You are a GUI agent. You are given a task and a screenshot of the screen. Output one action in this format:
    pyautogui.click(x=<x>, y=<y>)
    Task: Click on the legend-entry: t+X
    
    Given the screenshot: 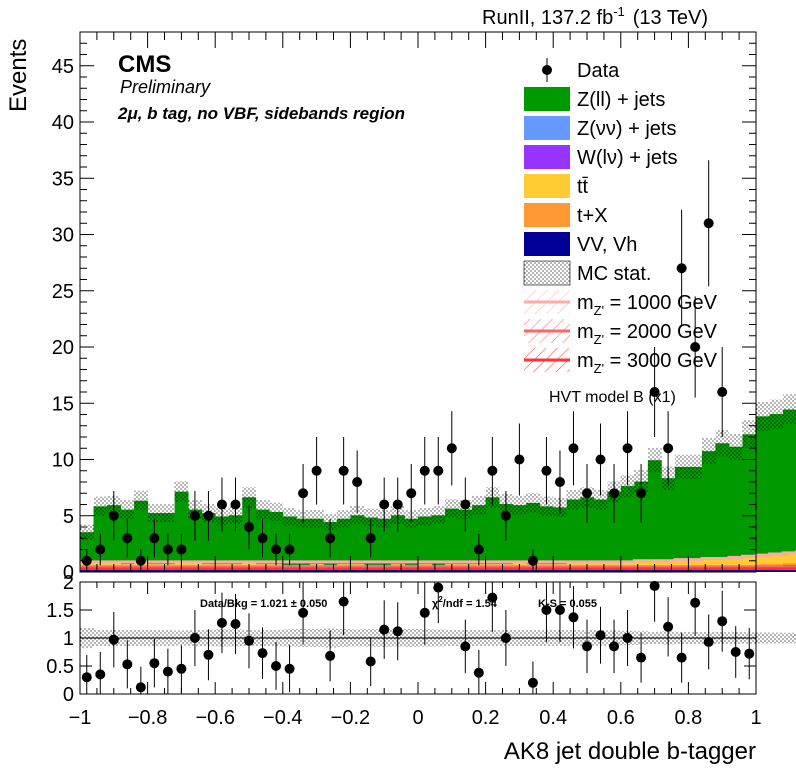 What is the action you would take?
    pyautogui.click(x=566, y=215)
    